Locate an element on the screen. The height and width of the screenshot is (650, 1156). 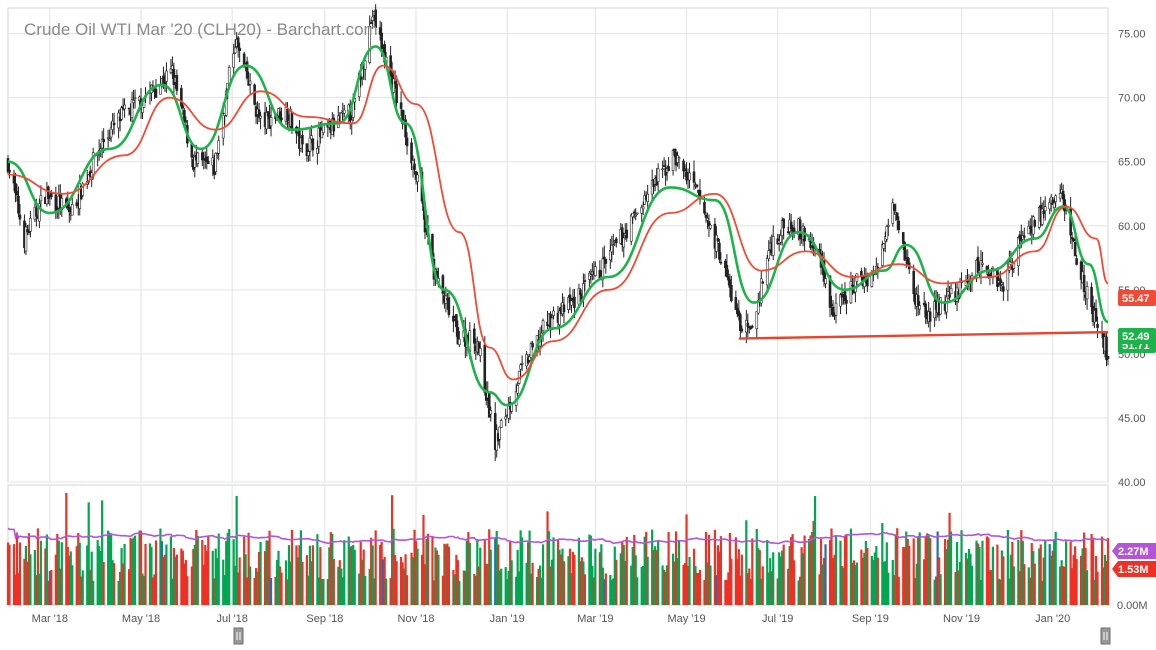
slow-ma-value: 55.47 is located at coordinates (1136, 299).